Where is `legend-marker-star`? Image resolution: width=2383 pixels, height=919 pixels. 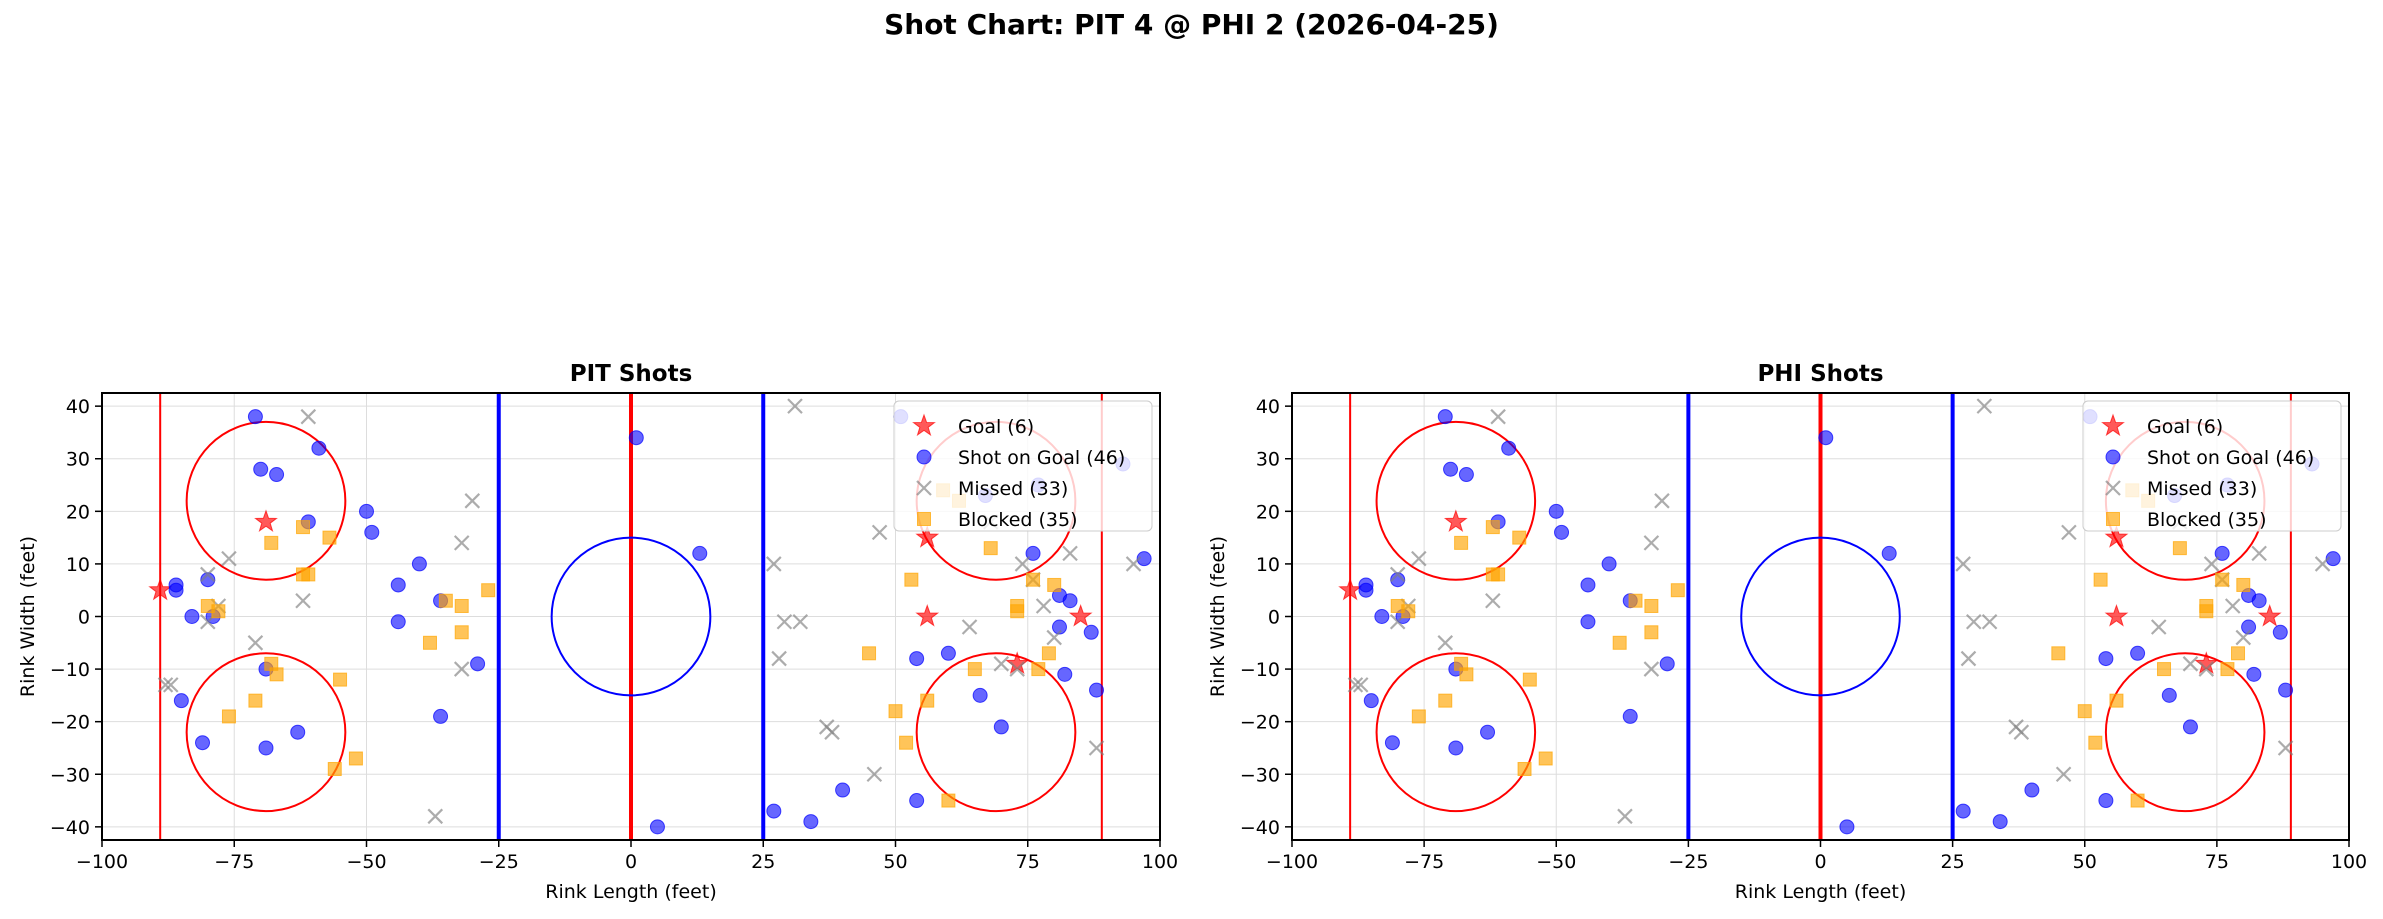 legend-marker-star is located at coordinates (924, 425).